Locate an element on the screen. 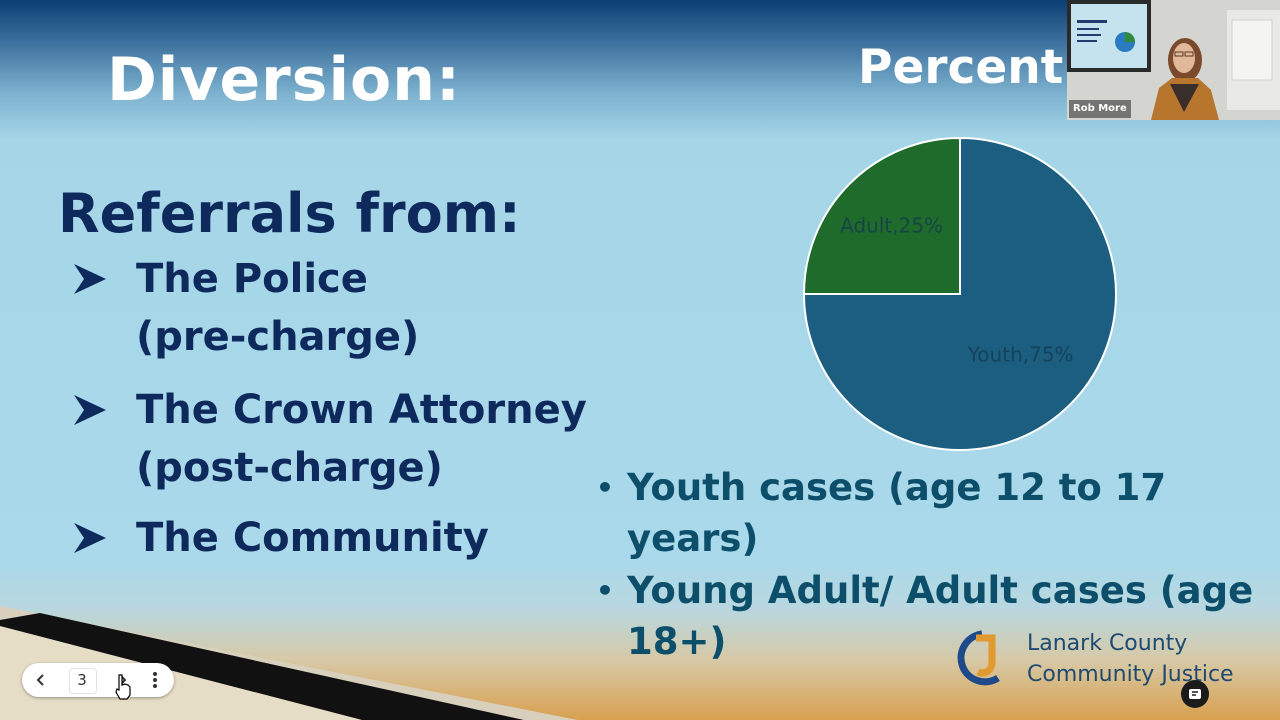  bullet-item-adult: • Young Adult/ Adult cases (age 18+) is located at coordinates (925, 616).